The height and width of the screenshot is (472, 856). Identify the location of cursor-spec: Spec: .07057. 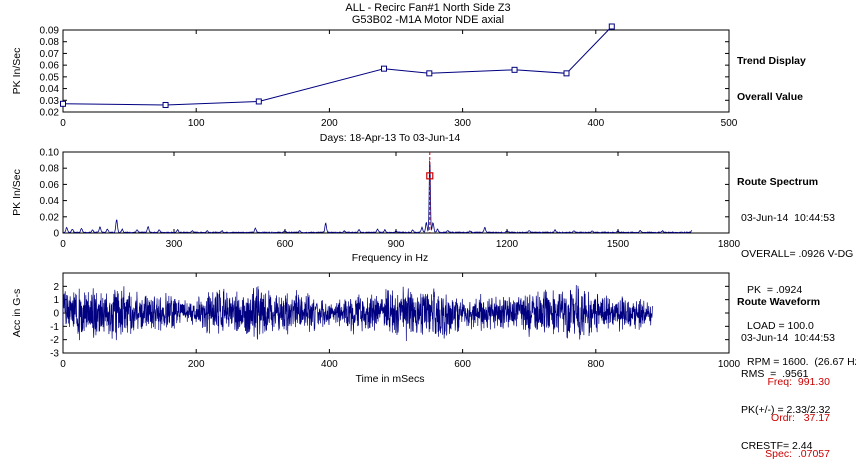
(797, 454).